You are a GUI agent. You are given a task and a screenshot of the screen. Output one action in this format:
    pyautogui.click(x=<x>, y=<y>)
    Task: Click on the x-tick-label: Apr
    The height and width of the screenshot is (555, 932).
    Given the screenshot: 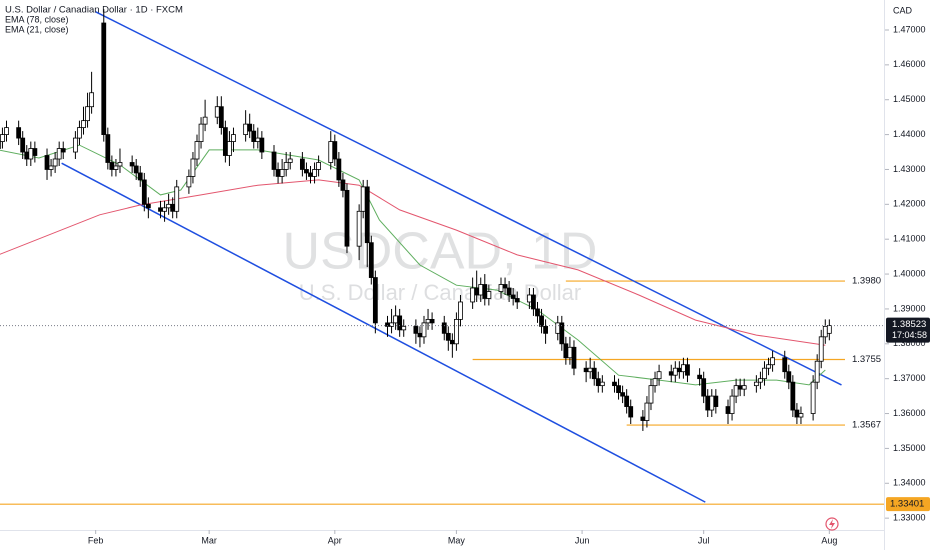 What is the action you would take?
    pyautogui.click(x=335, y=540)
    